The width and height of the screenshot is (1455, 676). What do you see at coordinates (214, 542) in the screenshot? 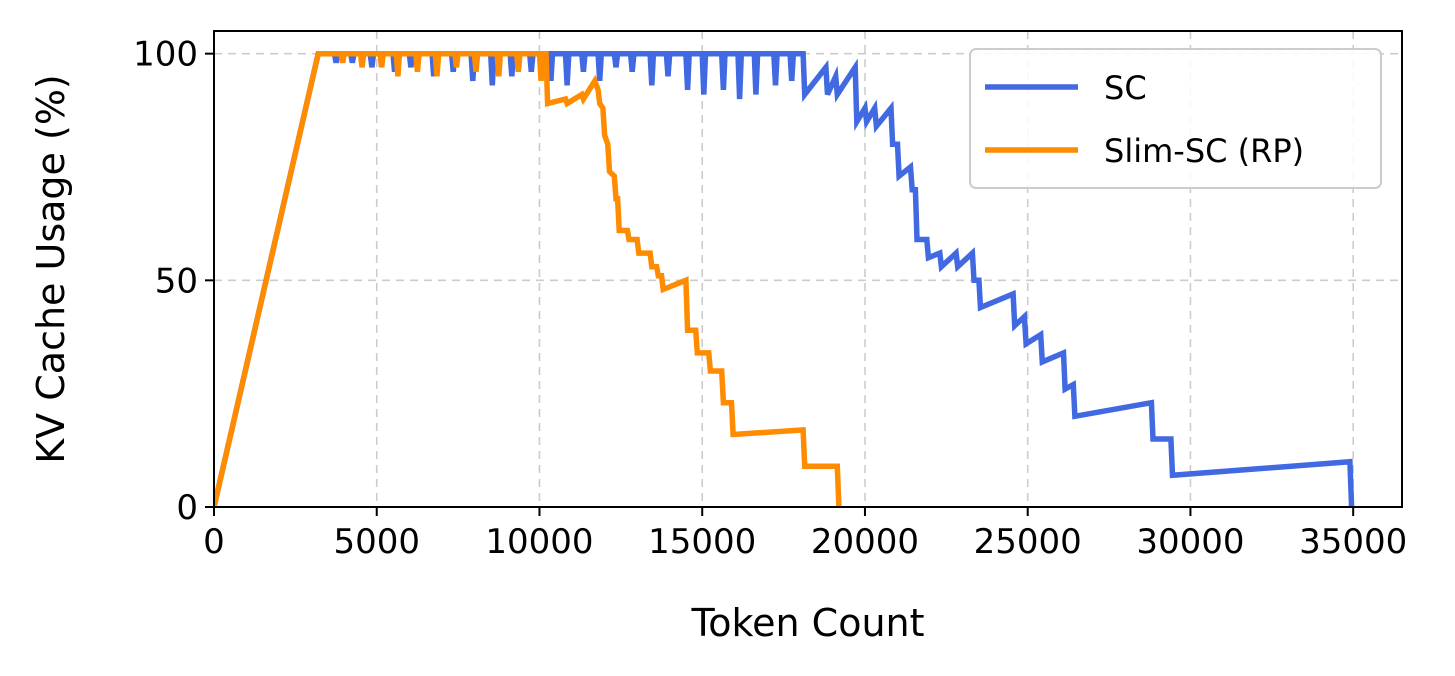
I see `x-tick-label: 0` at bounding box center [214, 542].